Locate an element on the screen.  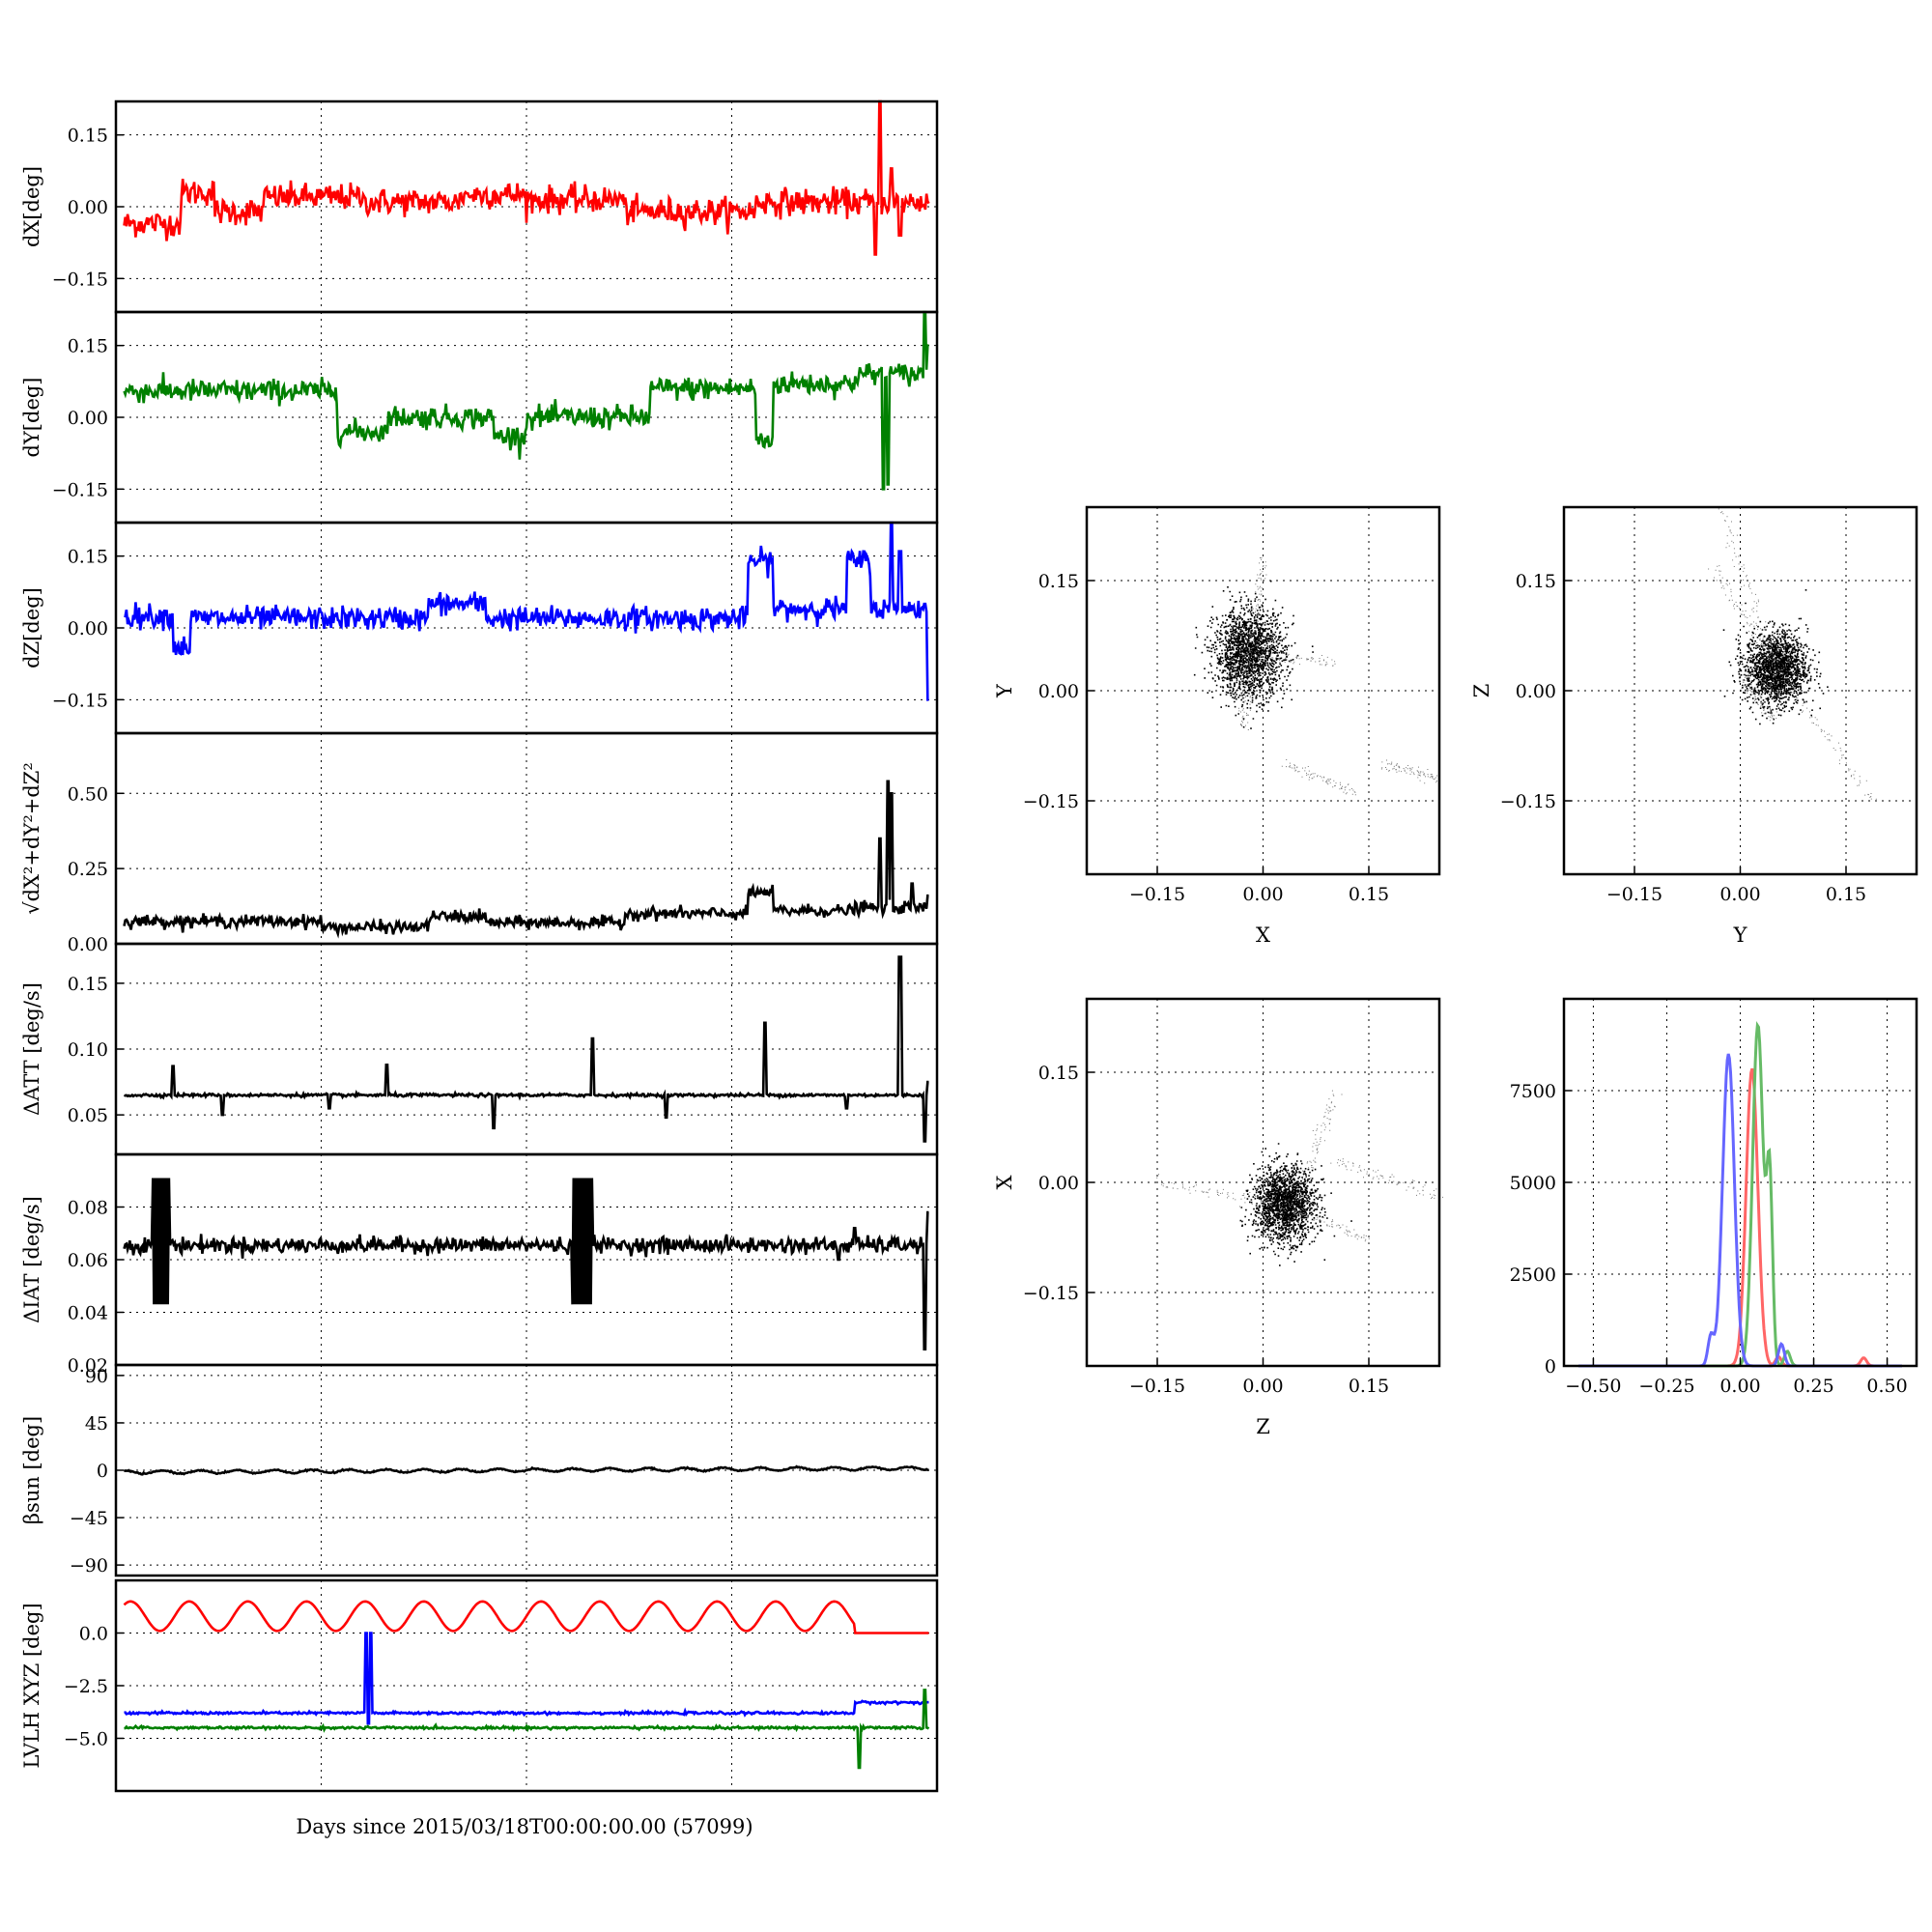
s-zx-ytick-label-0: −0.15 is located at coordinates (1051, 1293).